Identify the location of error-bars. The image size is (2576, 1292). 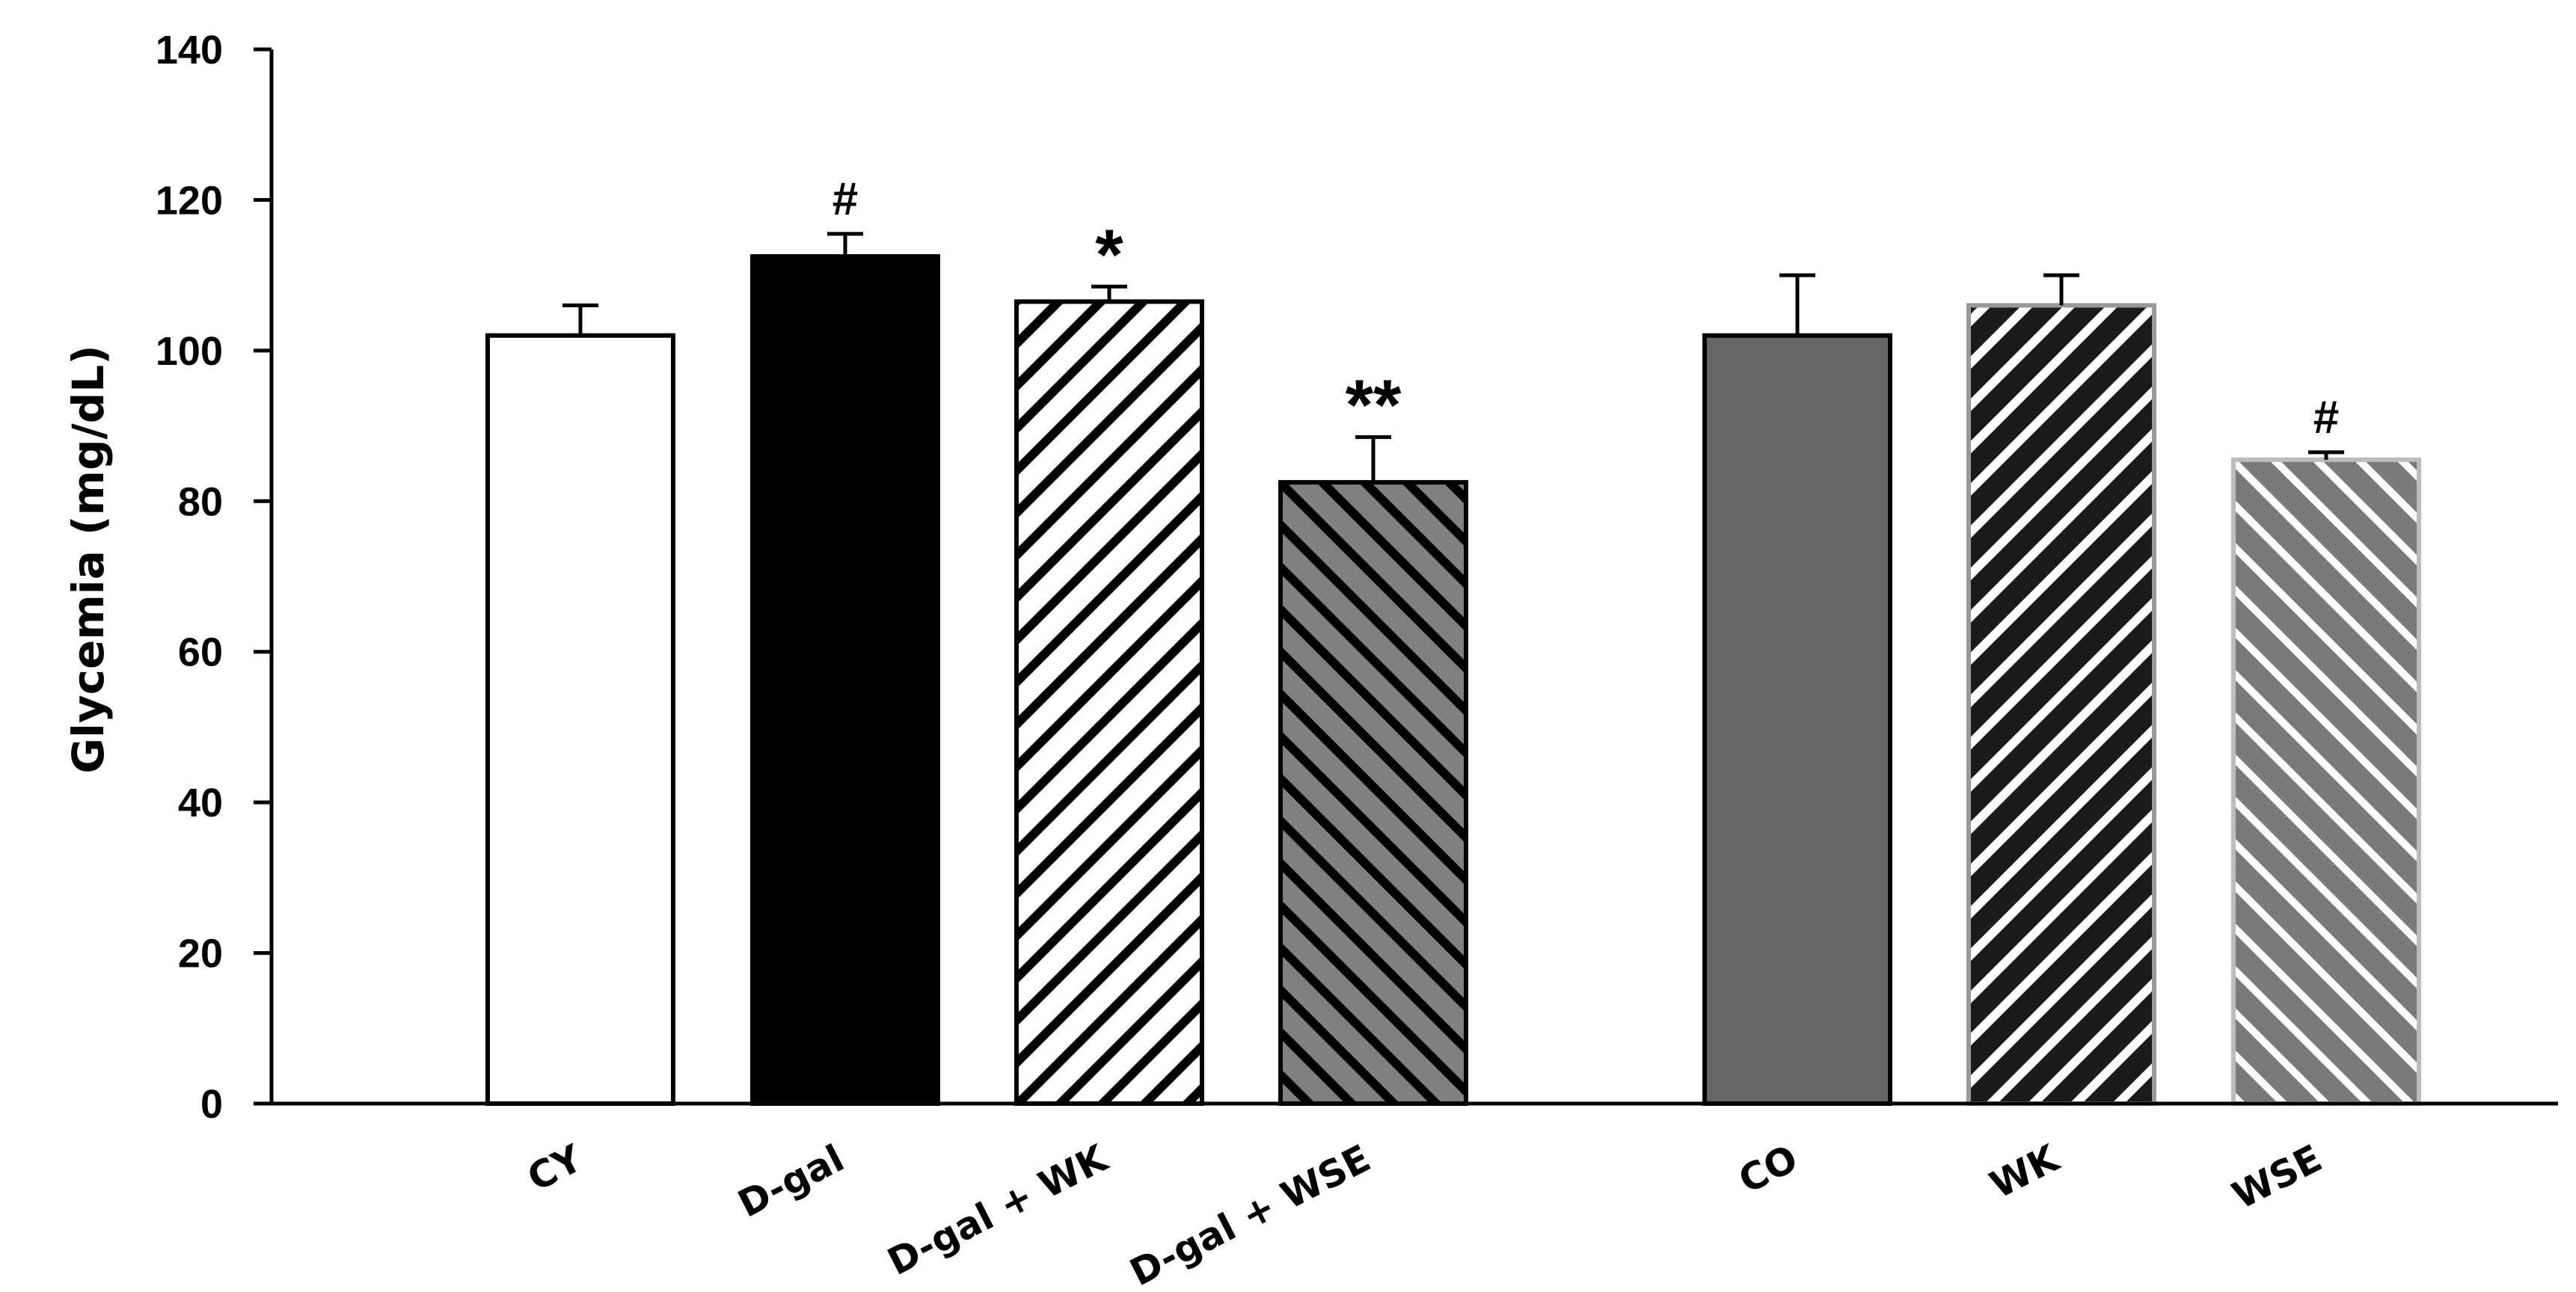
(1453, 357).